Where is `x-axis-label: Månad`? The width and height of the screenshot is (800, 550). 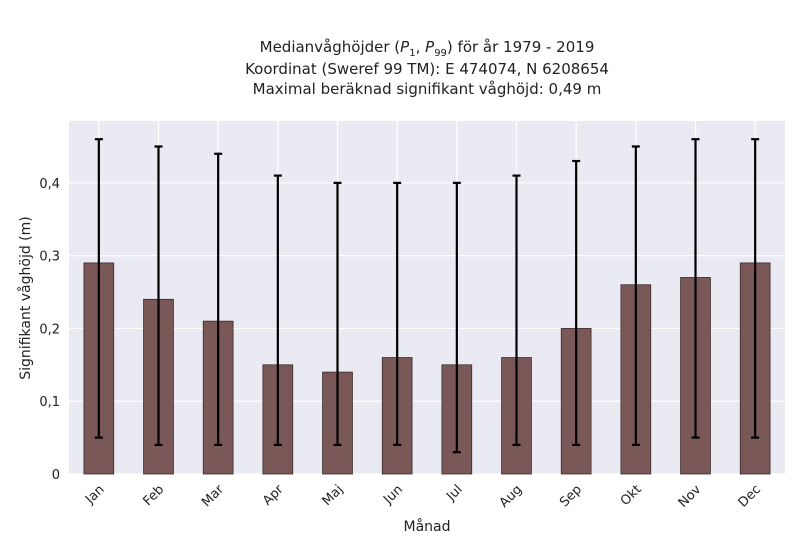
x-axis-label: Månad is located at coordinates (427, 526).